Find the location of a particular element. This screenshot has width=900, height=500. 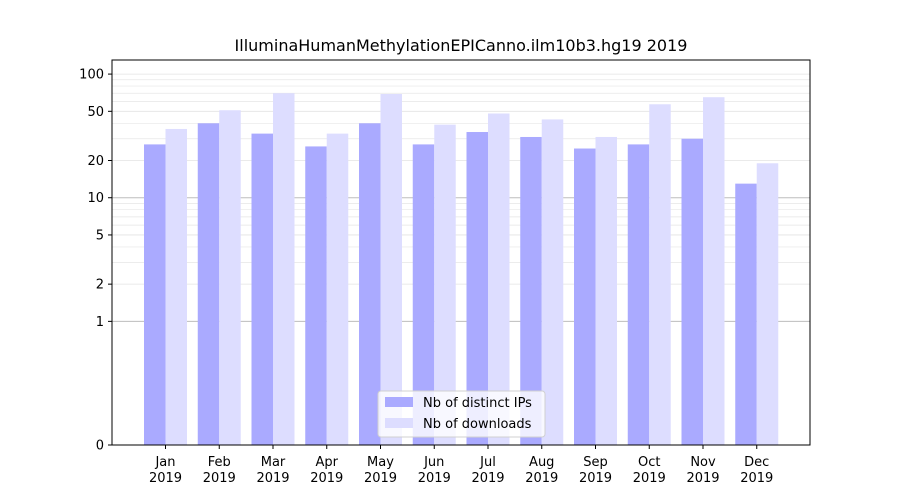

x-tick-label: Jan is located at coordinates (164, 462).